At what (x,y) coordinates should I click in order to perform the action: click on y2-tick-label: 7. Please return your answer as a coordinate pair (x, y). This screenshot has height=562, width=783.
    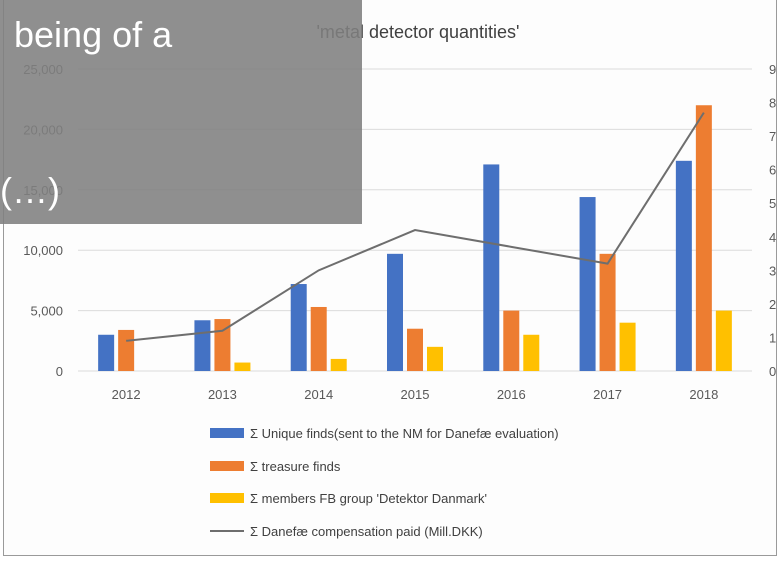
    Looking at the image, I should click on (772, 136).